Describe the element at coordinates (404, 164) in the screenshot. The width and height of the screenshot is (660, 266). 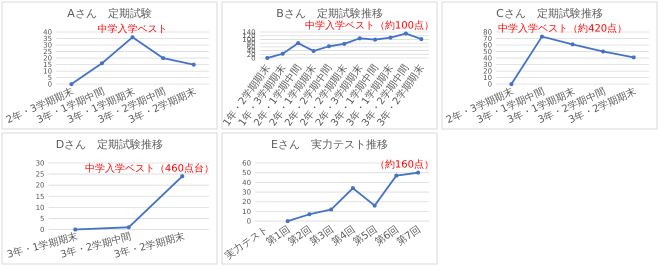
I see `annotation: （約160点）` at that location.